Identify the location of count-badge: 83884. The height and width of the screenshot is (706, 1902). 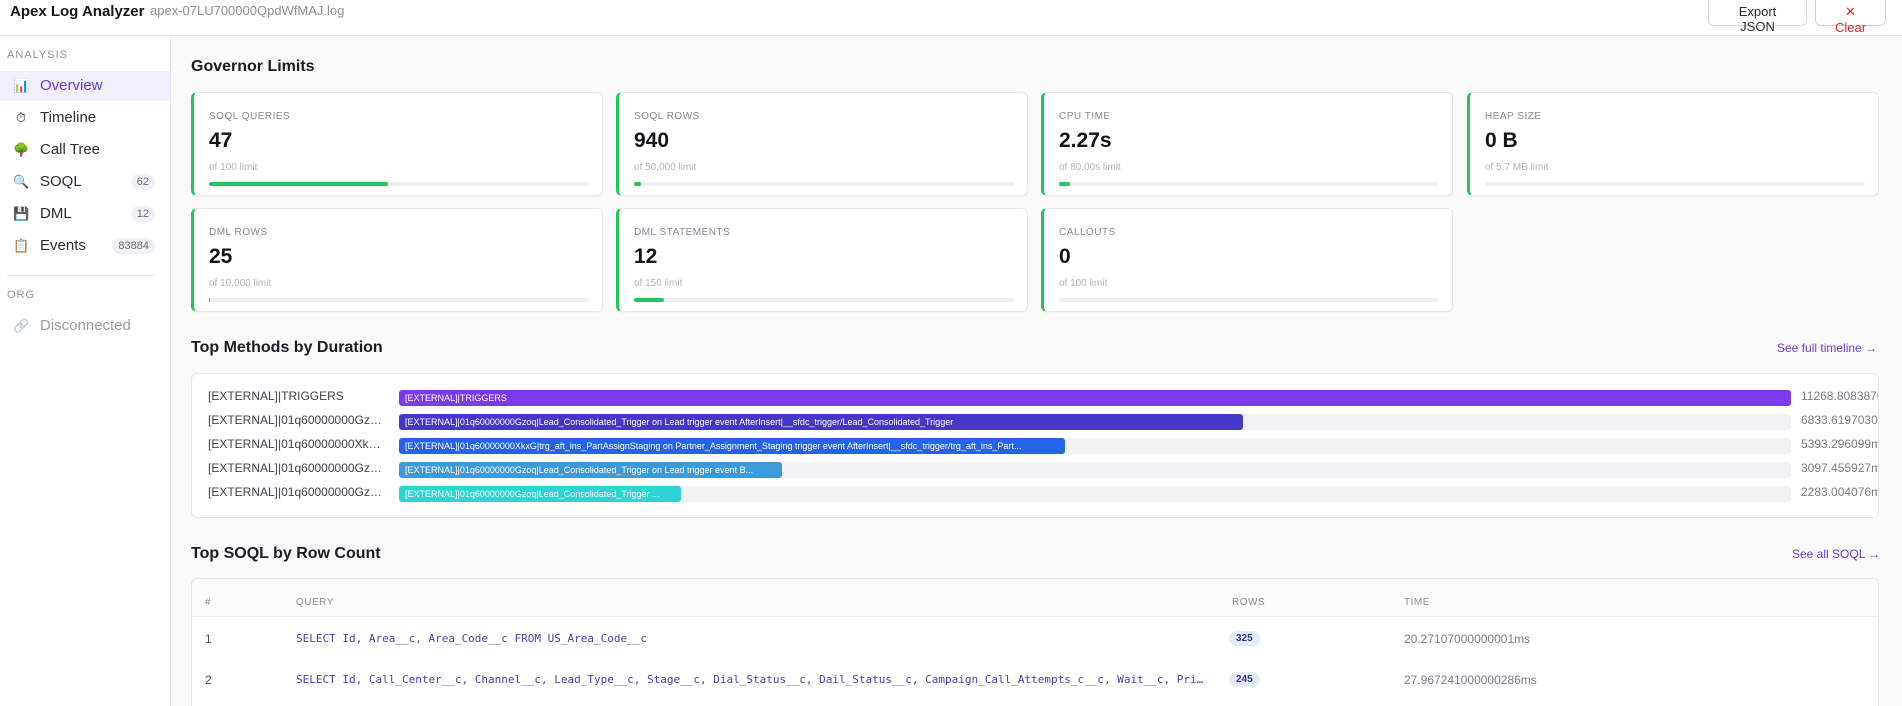
(133, 246).